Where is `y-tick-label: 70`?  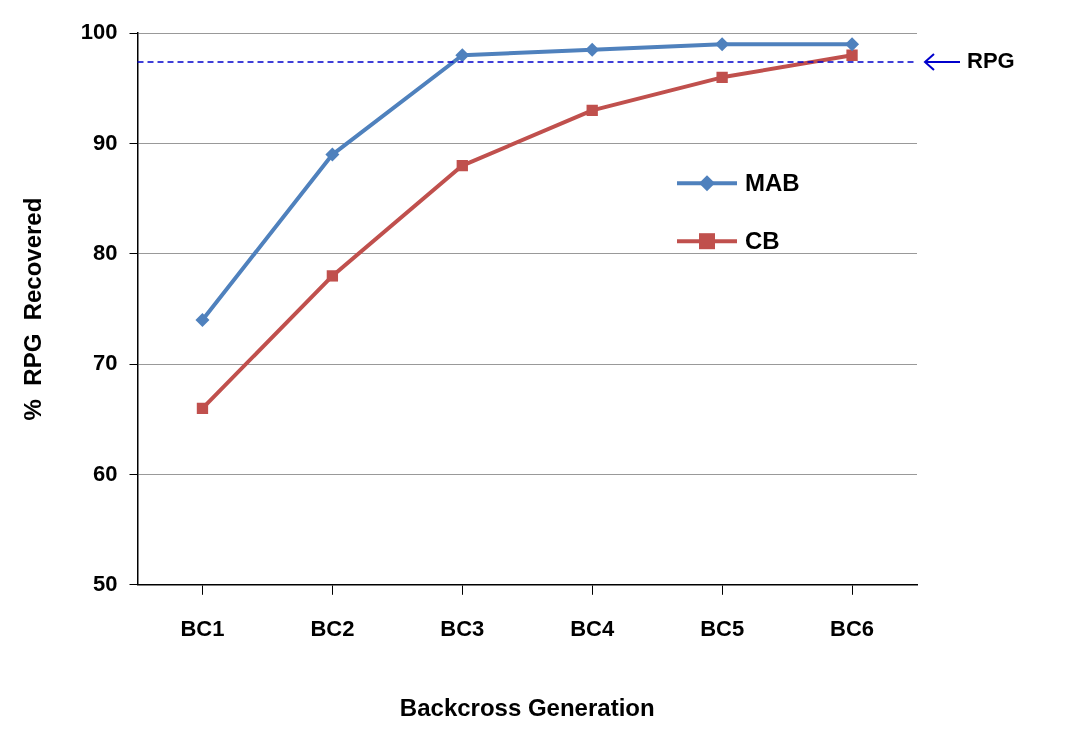 y-tick-label: 70 is located at coordinates (105, 363).